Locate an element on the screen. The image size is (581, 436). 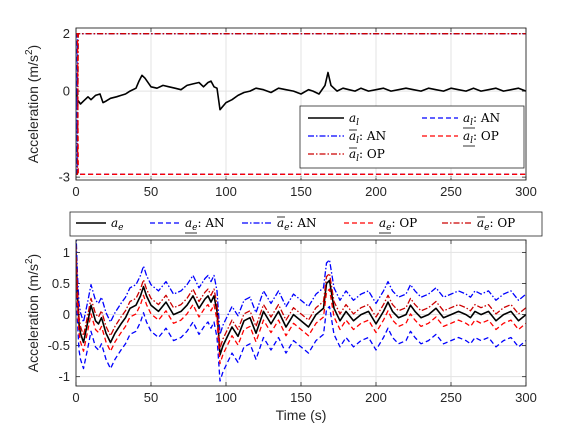
y-tick-label: 0.5 is located at coordinates (61, 283).